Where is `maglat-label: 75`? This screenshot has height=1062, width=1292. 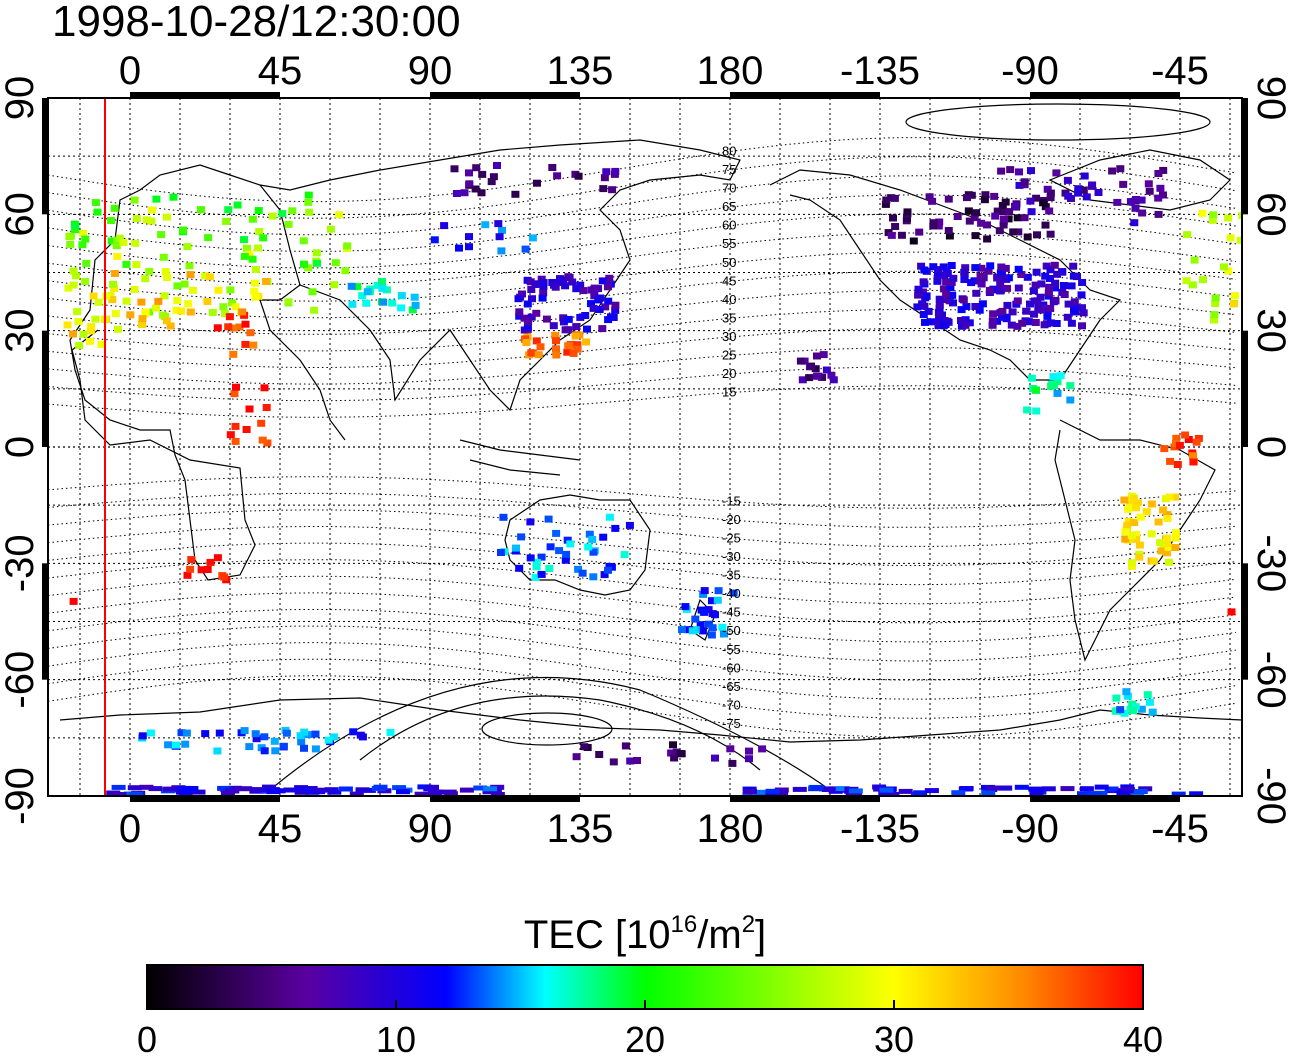
maglat-label: 75 is located at coordinates (729, 169).